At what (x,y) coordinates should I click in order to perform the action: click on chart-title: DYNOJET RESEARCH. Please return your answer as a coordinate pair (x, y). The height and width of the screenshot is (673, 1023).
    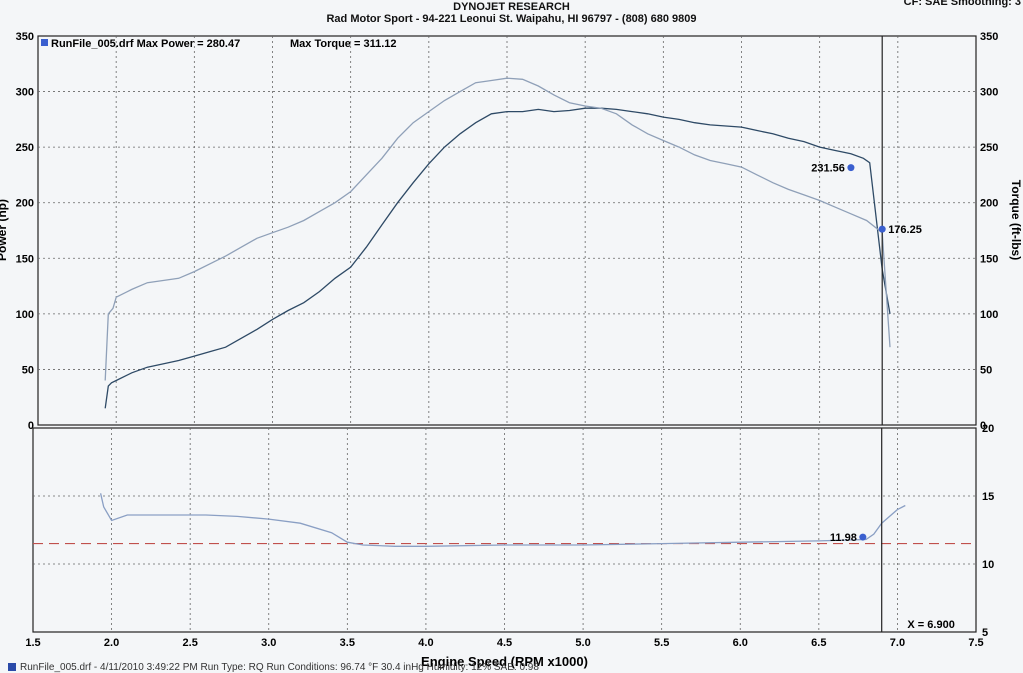
    Looking at the image, I should click on (511, 7).